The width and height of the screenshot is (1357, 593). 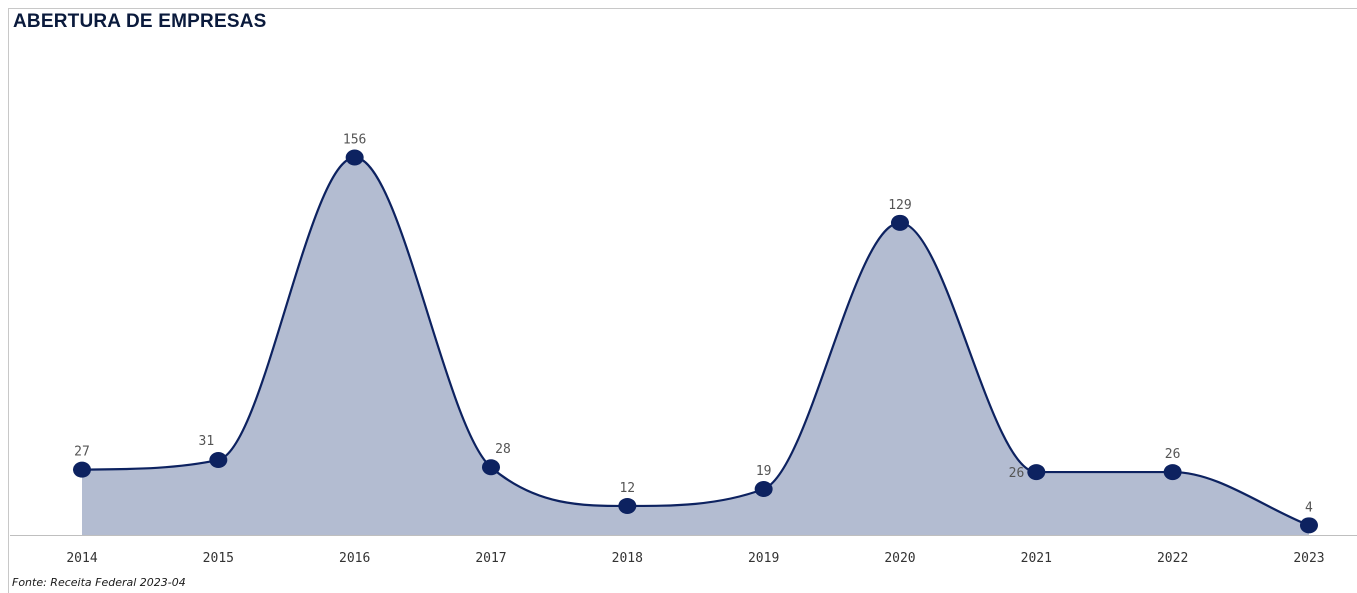 I want to click on x-tick-2017: 2017, so click(x=490, y=558).